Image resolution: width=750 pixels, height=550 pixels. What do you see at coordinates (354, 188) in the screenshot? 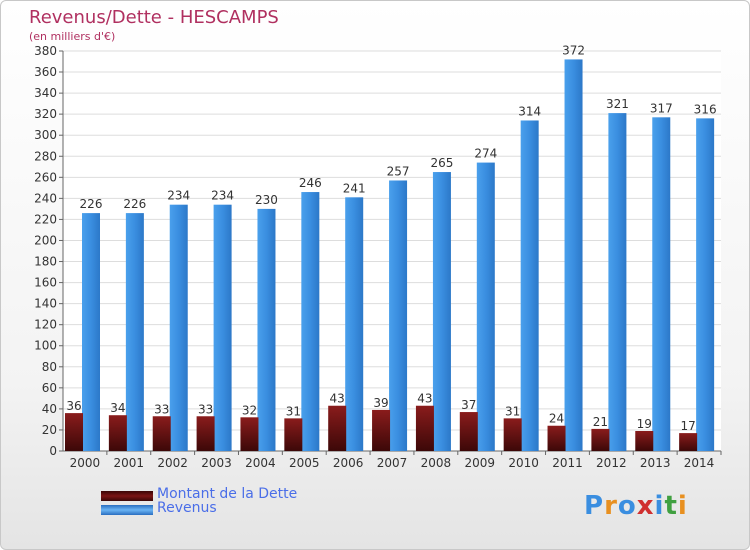
I see `data-label-revenus: 241` at bounding box center [354, 188].